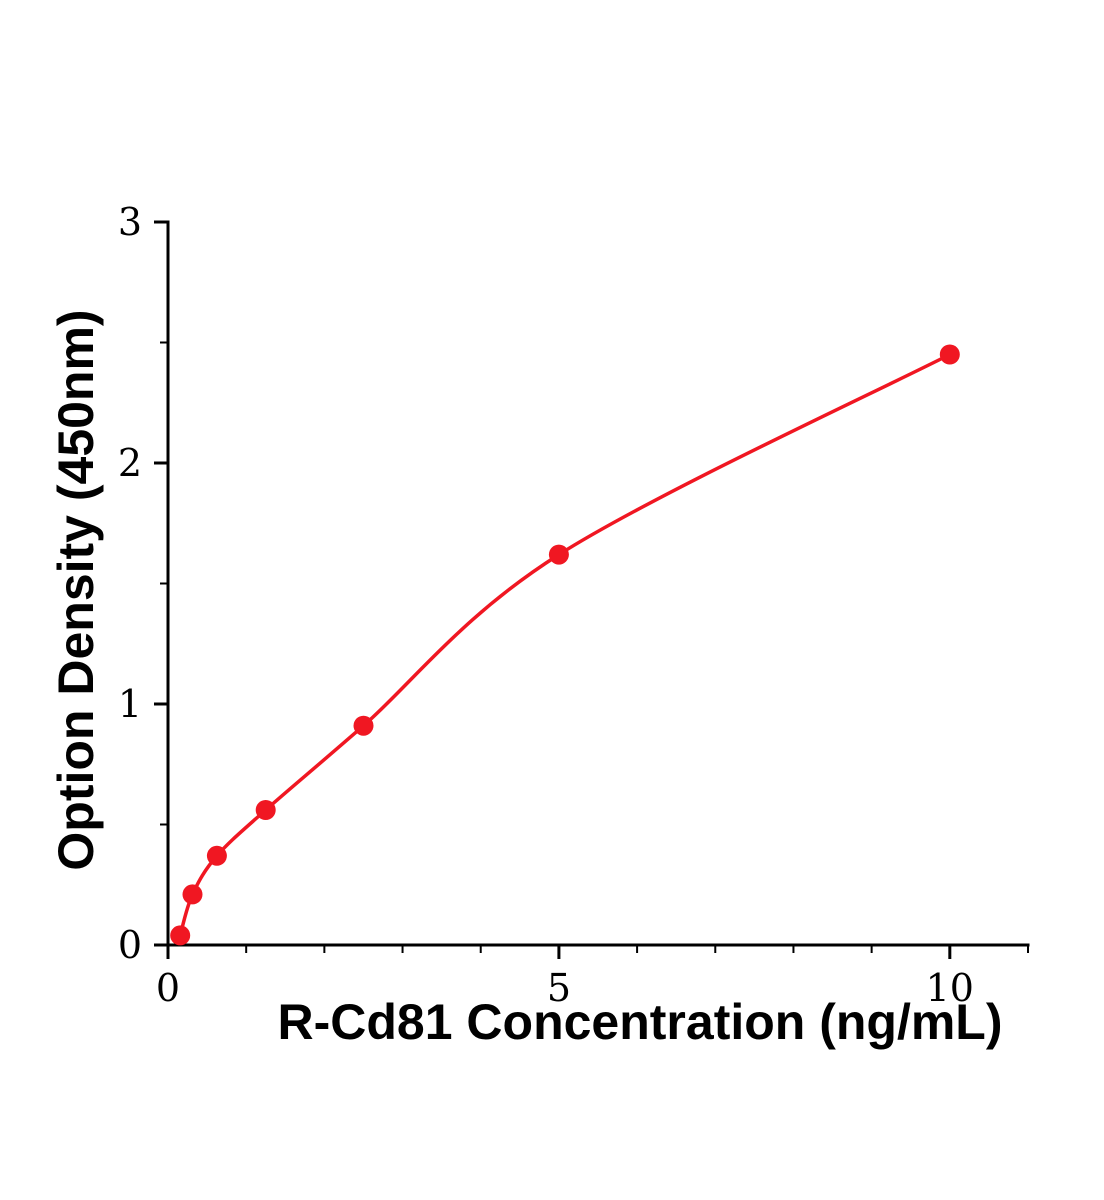  I want to click on y-tick-label: 1, so click(130, 704).